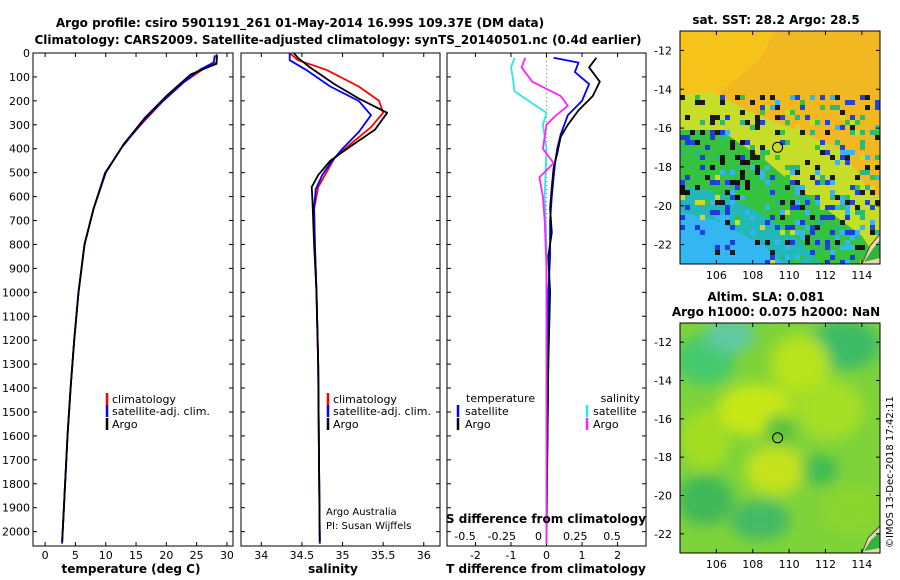 This screenshot has width=900, height=580. What do you see at coordinates (544, 300) in the screenshot?
I see `series-line-magenta` at bounding box center [544, 300].